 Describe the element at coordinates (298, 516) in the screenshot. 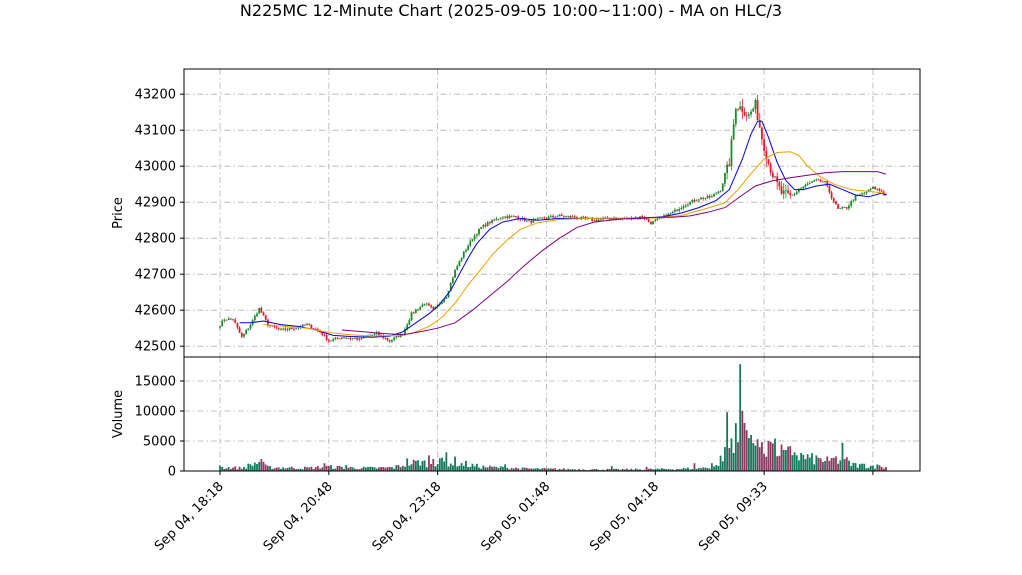

I see `x-tick-label: Sep 04, 20:48` at that location.